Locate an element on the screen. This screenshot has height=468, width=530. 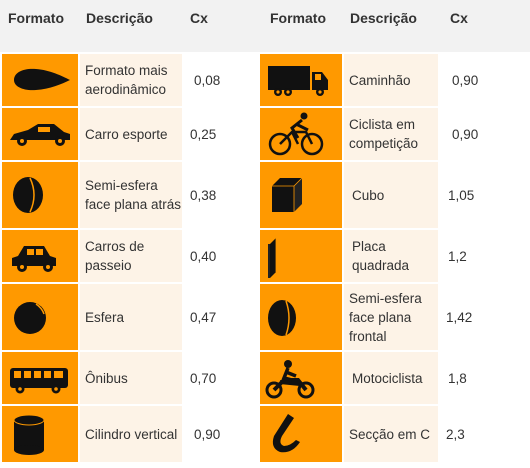
description-text: Secção em C is located at coordinates (390, 434).